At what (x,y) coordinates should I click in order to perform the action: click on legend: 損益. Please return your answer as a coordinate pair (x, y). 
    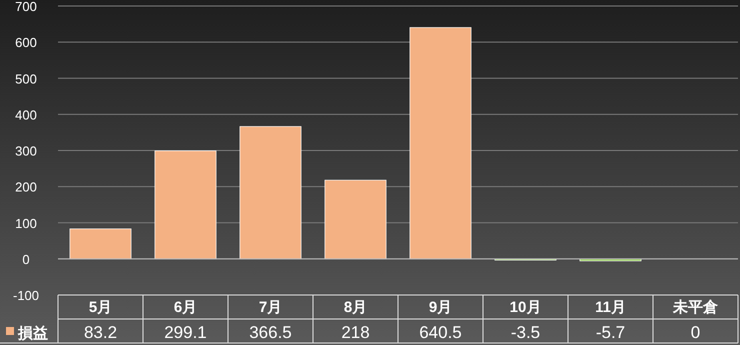
    Looking at the image, I should click on (27, 333).